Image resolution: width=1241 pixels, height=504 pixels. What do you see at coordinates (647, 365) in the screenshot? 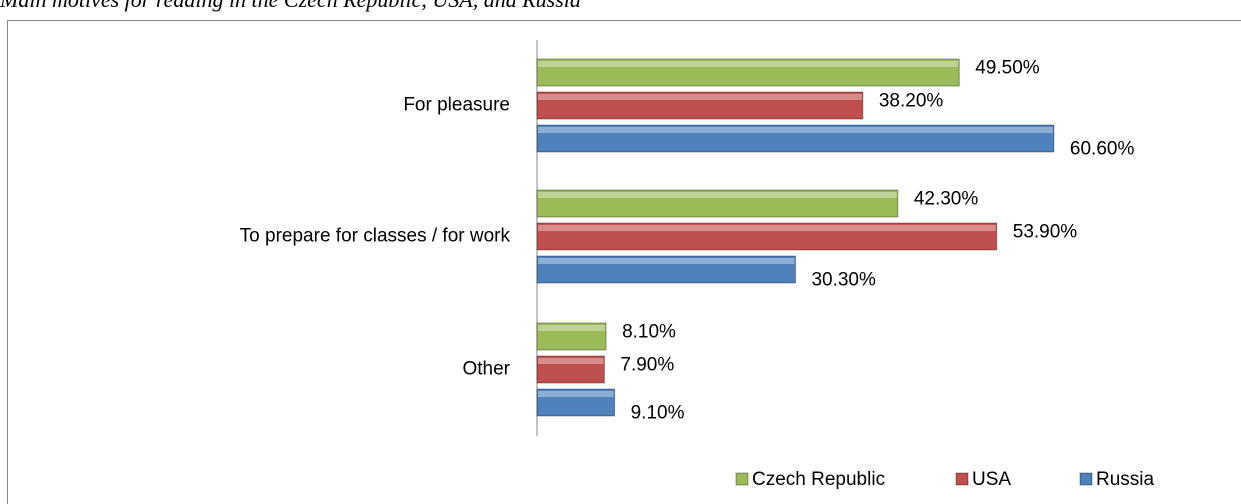
I see `value-label: 7.90%` at bounding box center [647, 365].